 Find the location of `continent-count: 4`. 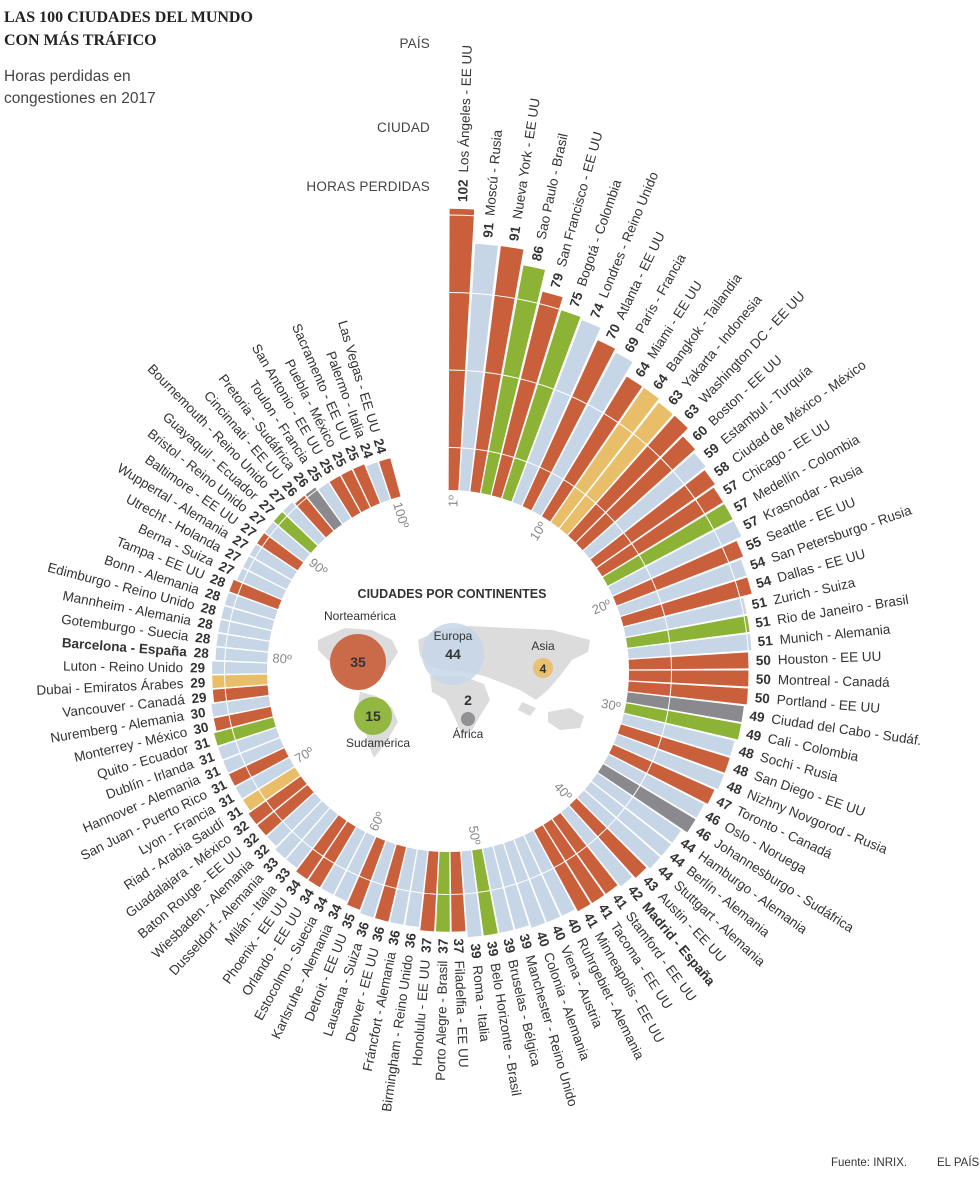

continent-count: 4 is located at coordinates (543, 669).